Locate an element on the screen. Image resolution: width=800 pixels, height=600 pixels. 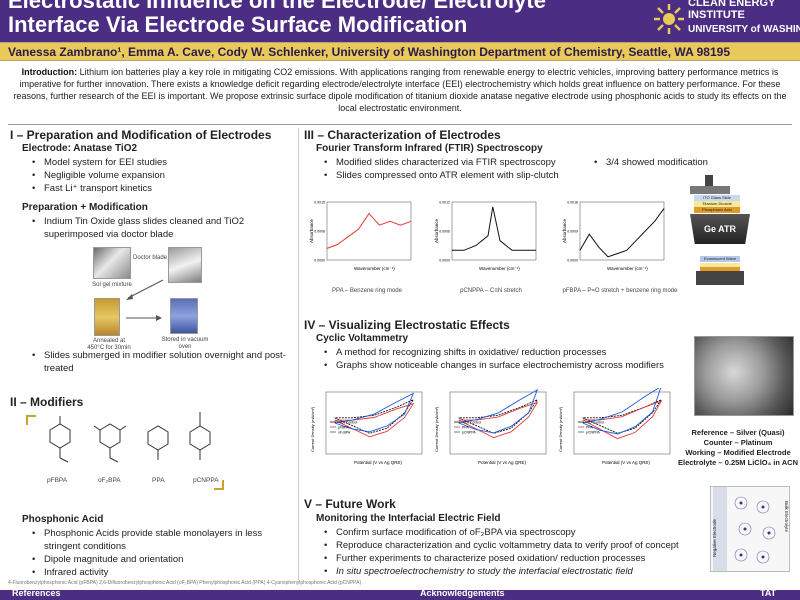
molecule-label-pfbpa: pFBPA is located at coordinates (57, 480).